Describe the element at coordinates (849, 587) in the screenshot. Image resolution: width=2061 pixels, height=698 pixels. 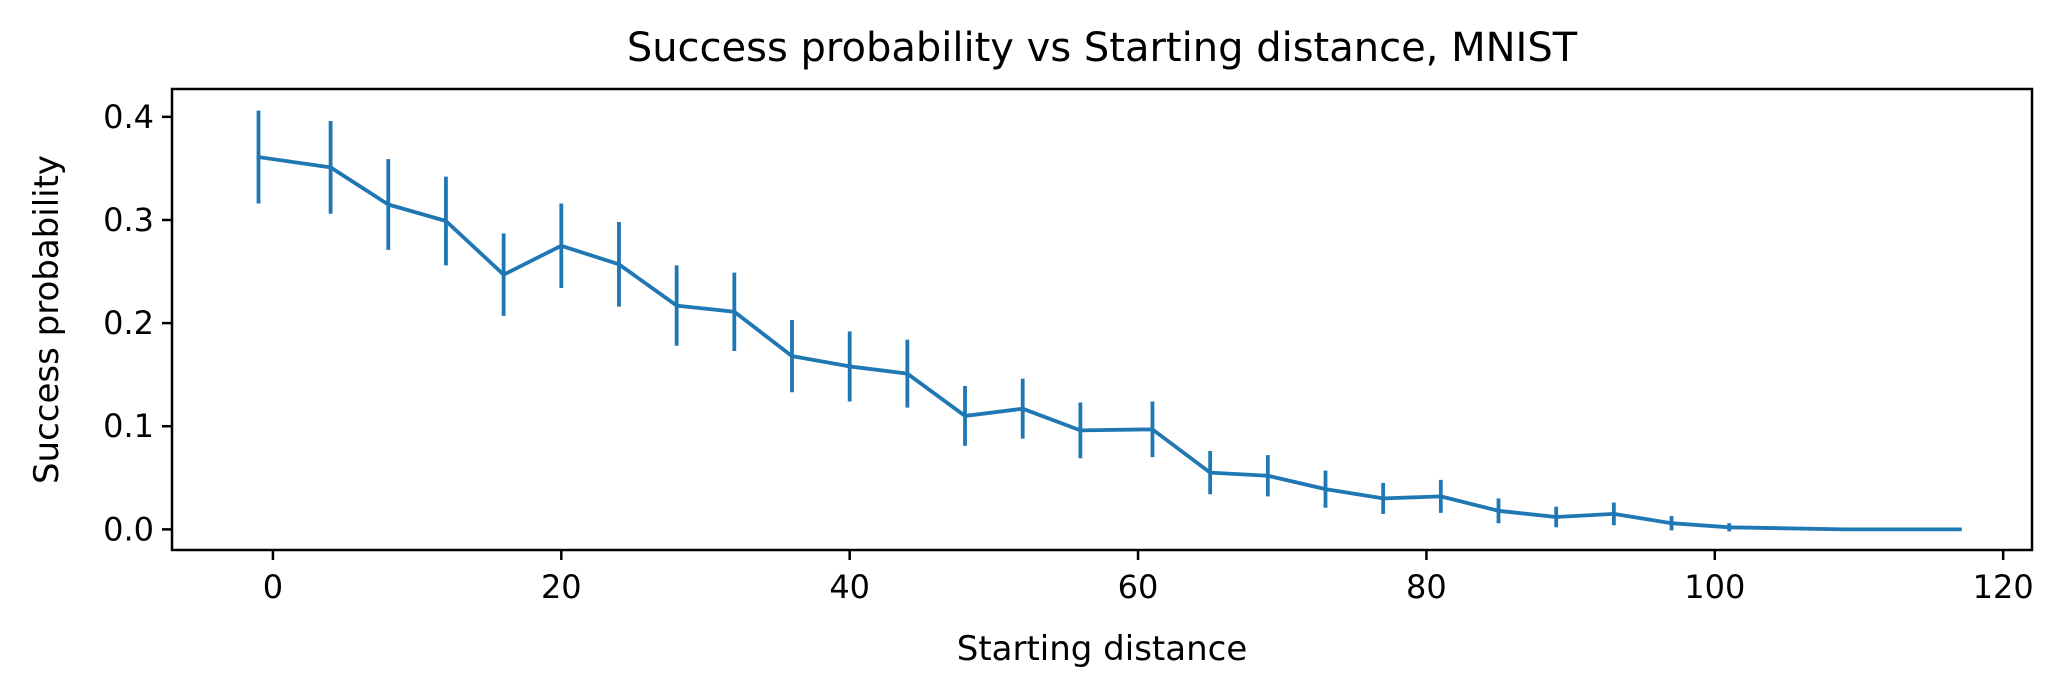
I see `x-tick-label: 40` at that location.